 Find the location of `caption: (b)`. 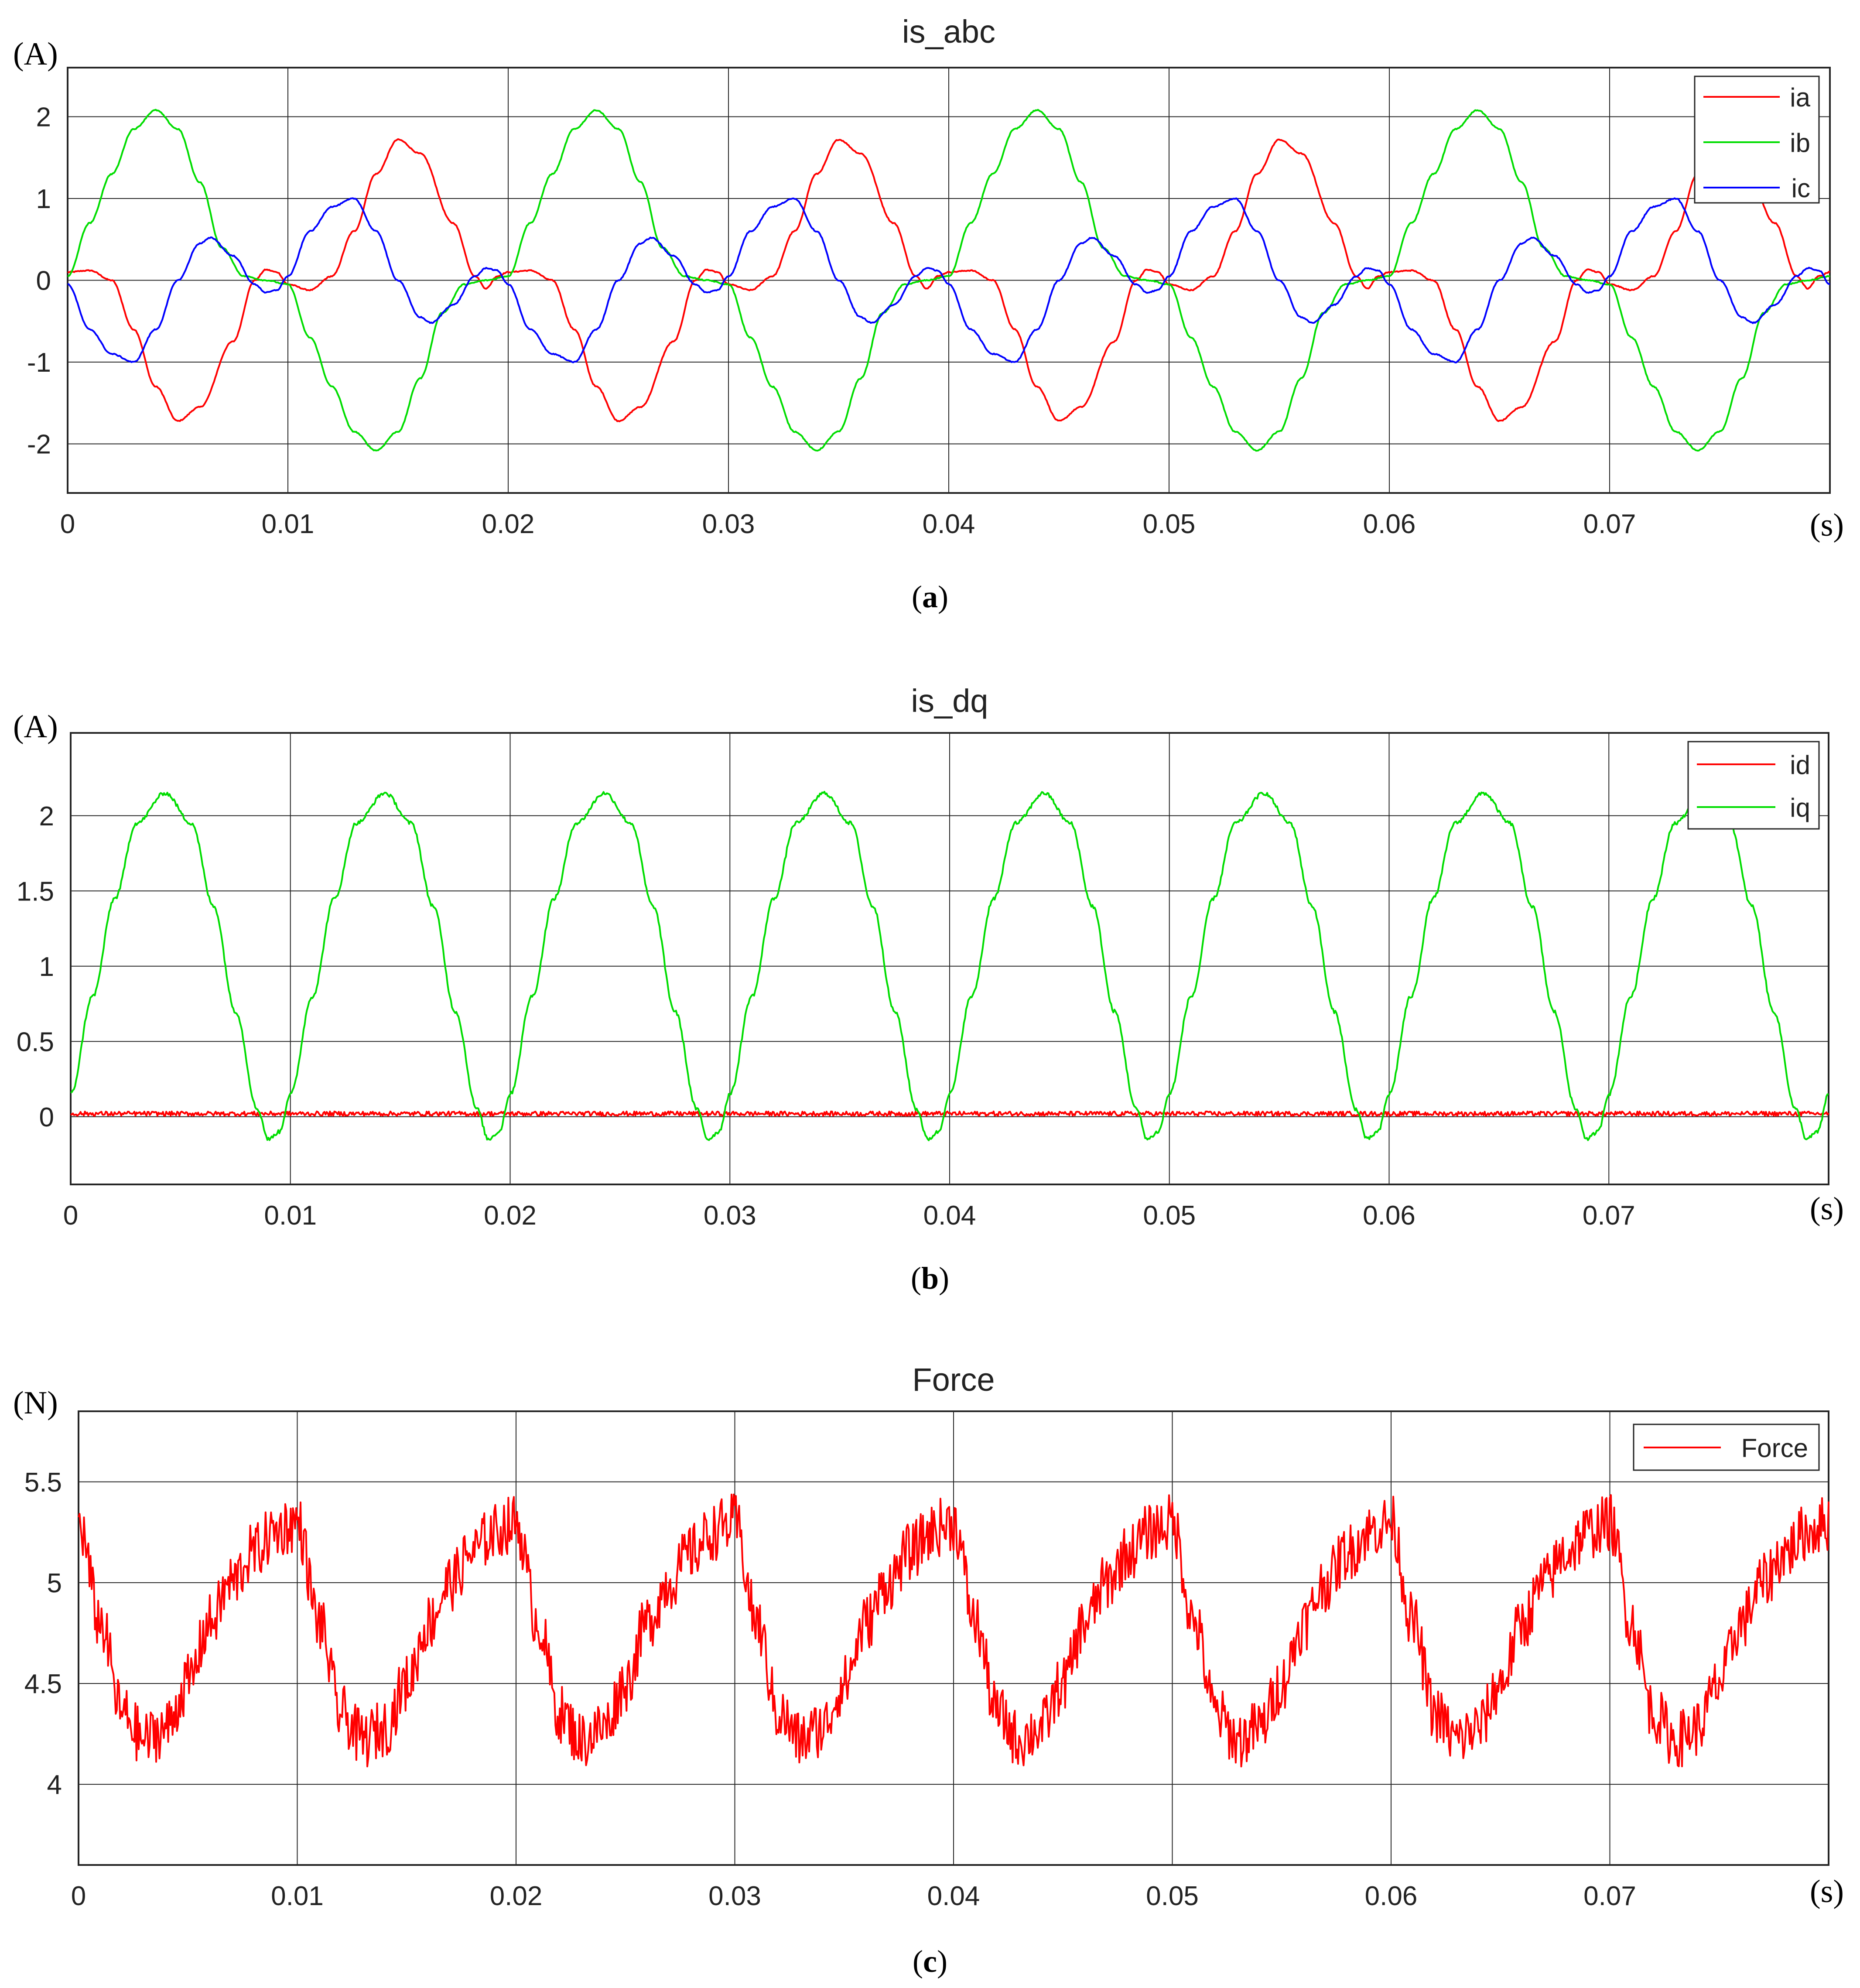

caption: (b) is located at coordinates (930, 1278).